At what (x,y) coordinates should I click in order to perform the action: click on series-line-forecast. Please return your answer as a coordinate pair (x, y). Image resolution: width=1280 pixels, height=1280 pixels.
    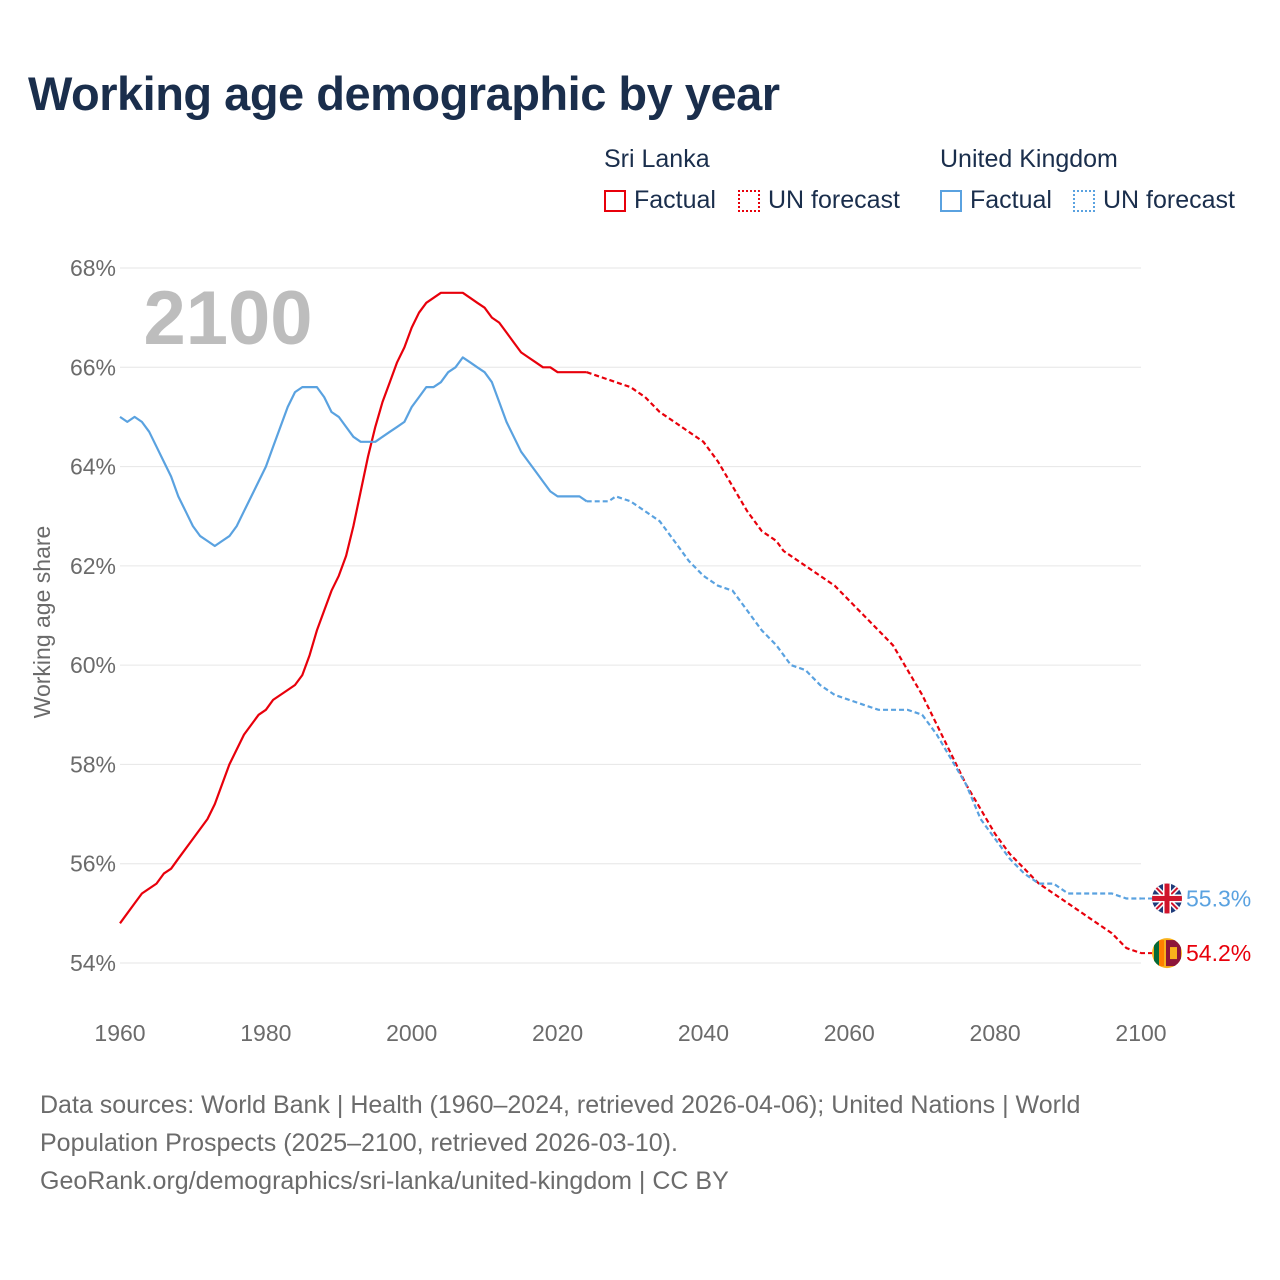
    Looking at the image, I should click on (863, 697).